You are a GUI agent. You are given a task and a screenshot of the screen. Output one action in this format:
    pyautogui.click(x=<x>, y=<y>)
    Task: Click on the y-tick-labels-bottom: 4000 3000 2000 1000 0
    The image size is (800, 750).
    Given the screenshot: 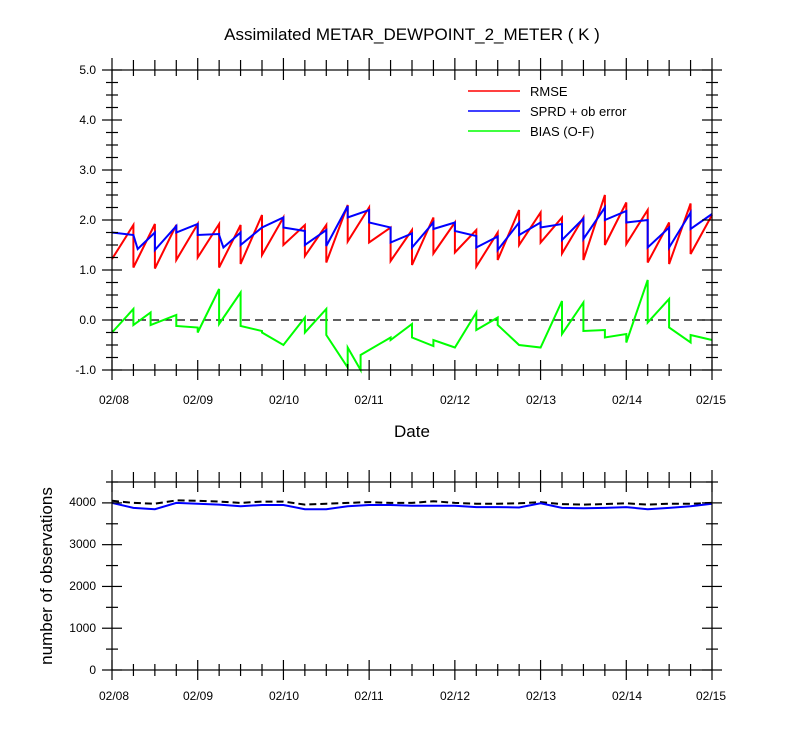 What is the action you would take?
    pyautogui.click(x=82, y=586)
    